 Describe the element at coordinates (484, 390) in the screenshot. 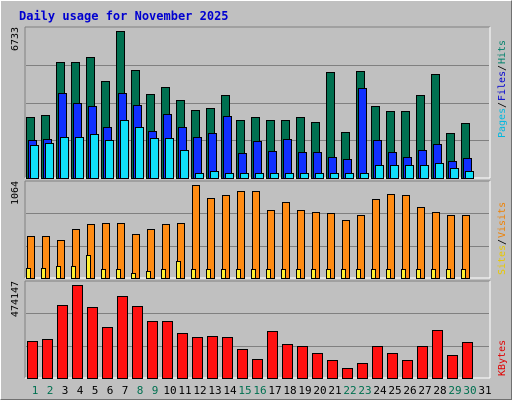

I see `x-label-day-31: 31` at that location.